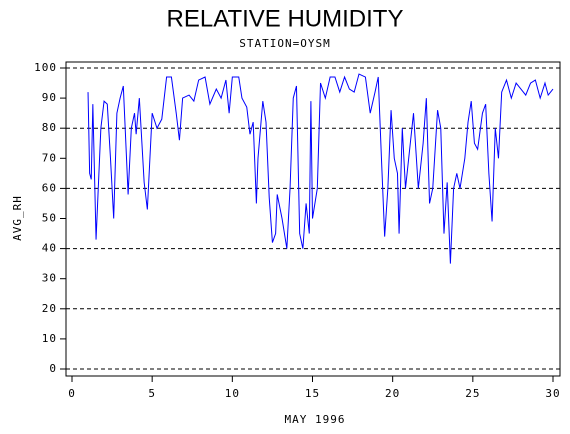 Image resolution: width=570 pixels, height=434 pixels. I want to click on y-tick-label: 30, so click(49, 278).